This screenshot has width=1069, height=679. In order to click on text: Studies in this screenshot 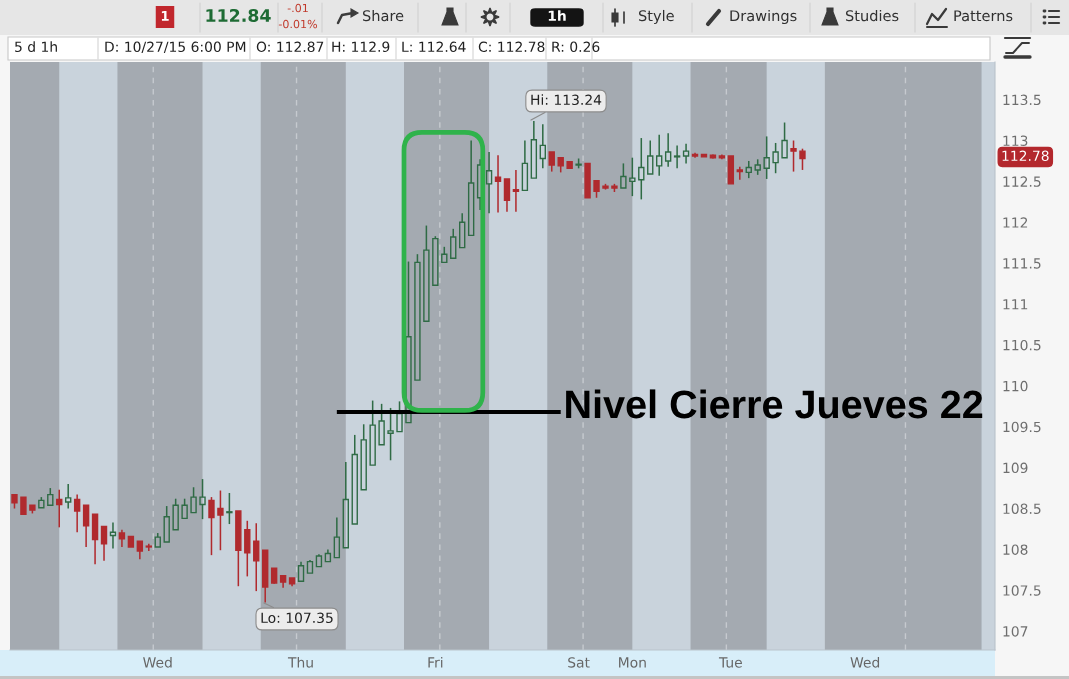, I will do `click(872, 15)`.